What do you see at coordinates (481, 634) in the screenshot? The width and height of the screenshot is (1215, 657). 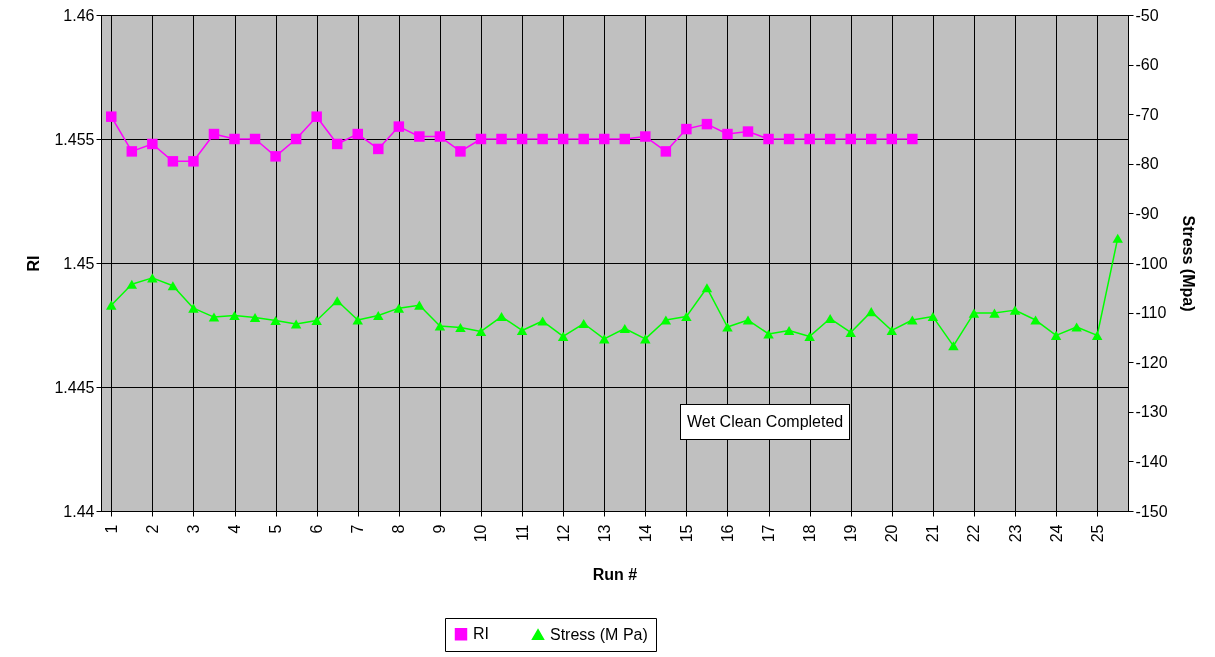 I see `legend-label: RI` at bounding box center [481, 634].